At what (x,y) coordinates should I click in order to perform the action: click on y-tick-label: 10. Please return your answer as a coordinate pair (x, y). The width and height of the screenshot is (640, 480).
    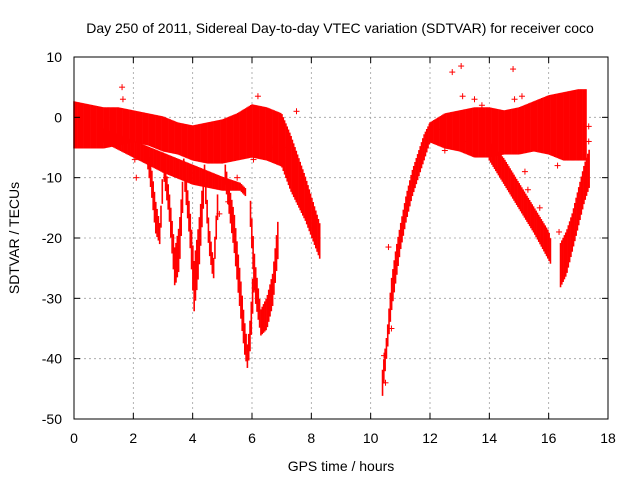
    Looking at the image, I should click on (54, 57).